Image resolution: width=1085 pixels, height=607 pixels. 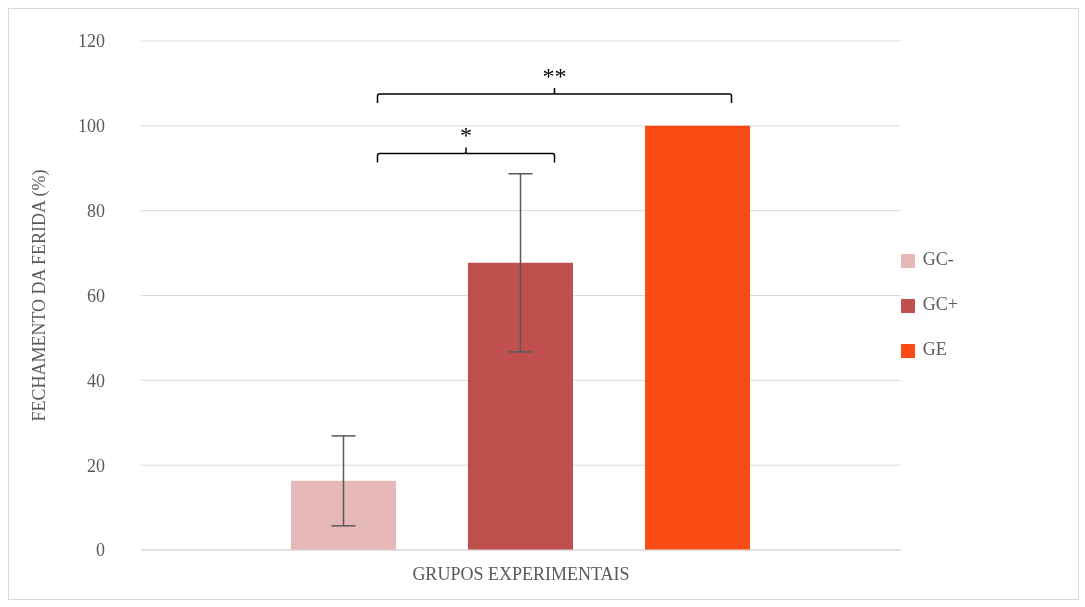 I want to click on annotation: *, so click(x=466, y=135).